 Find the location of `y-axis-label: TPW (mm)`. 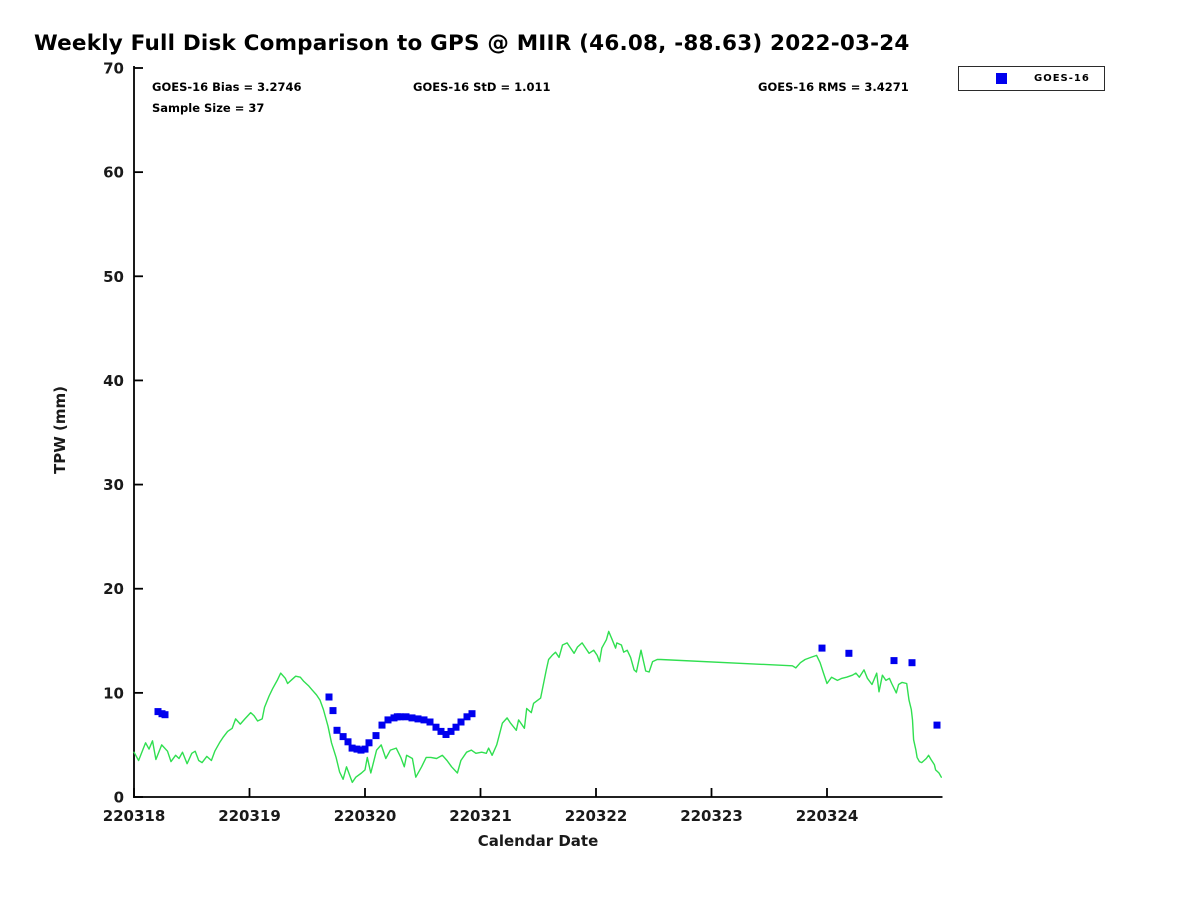

y-axis-label: TPW (mm) is located at coordinates (60, 430).